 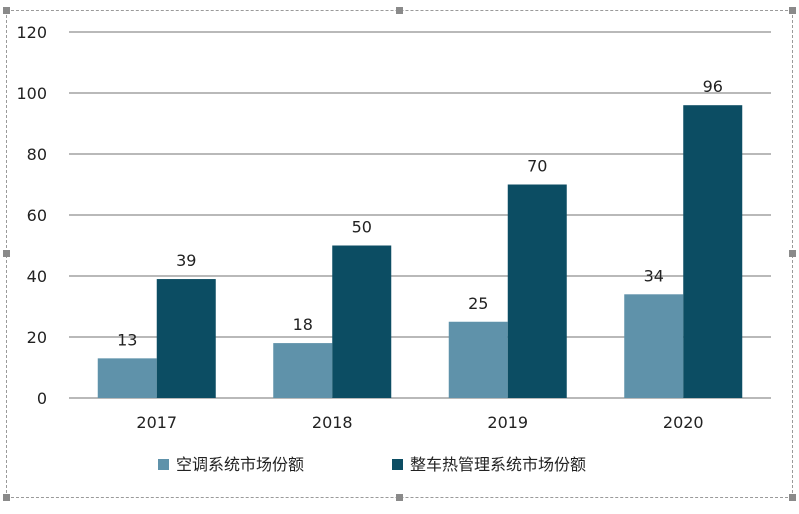 What do you see at coordinates (42, 398) in the screenshot?
I see `y-tick-label: 0` at bounding box center [42, 398].